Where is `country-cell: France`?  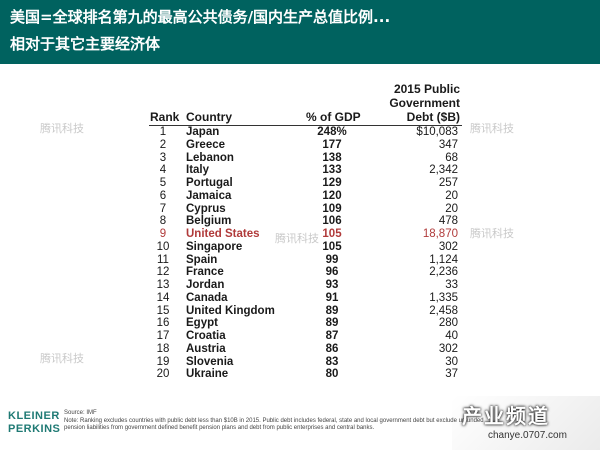
country-cell: France is located at coordinates (205, 272).